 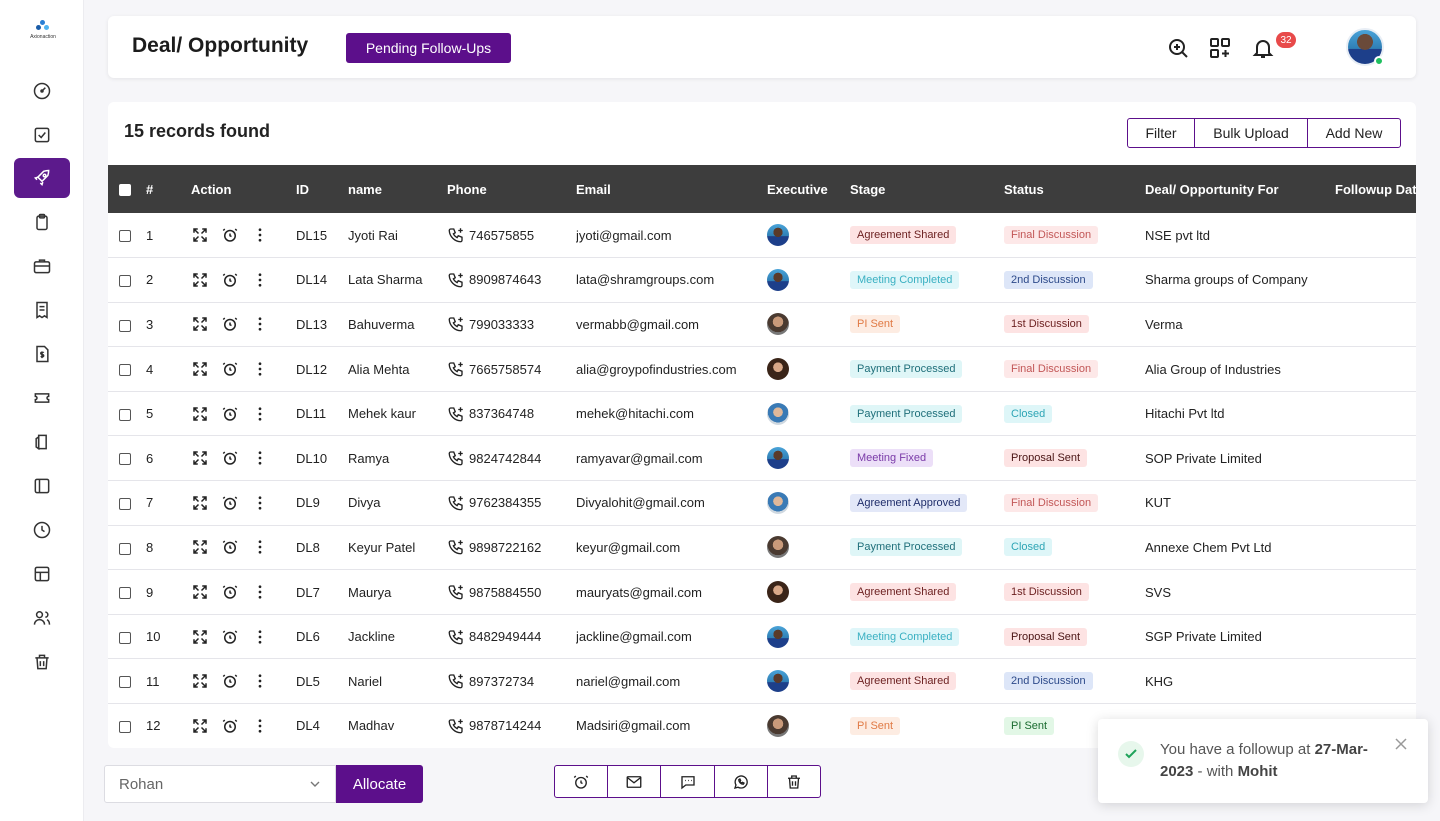 I want to click on row-email: lata@shramgroups.com, so click(x=645, y=280).